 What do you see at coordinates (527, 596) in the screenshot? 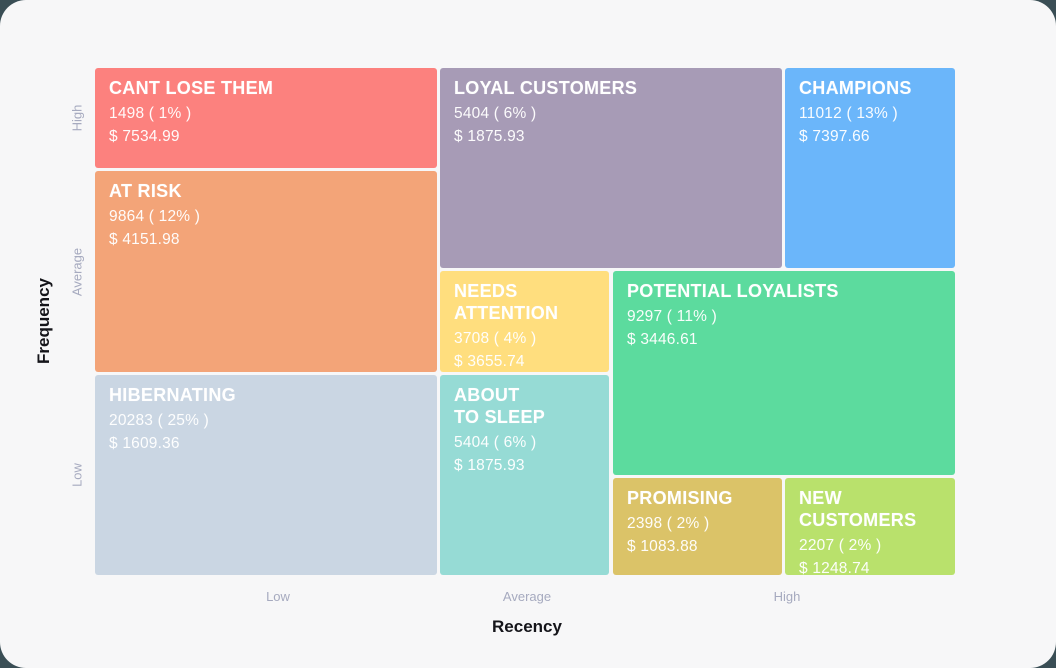
I see `x-tick-average: Average` at bounding box center [527, 596].